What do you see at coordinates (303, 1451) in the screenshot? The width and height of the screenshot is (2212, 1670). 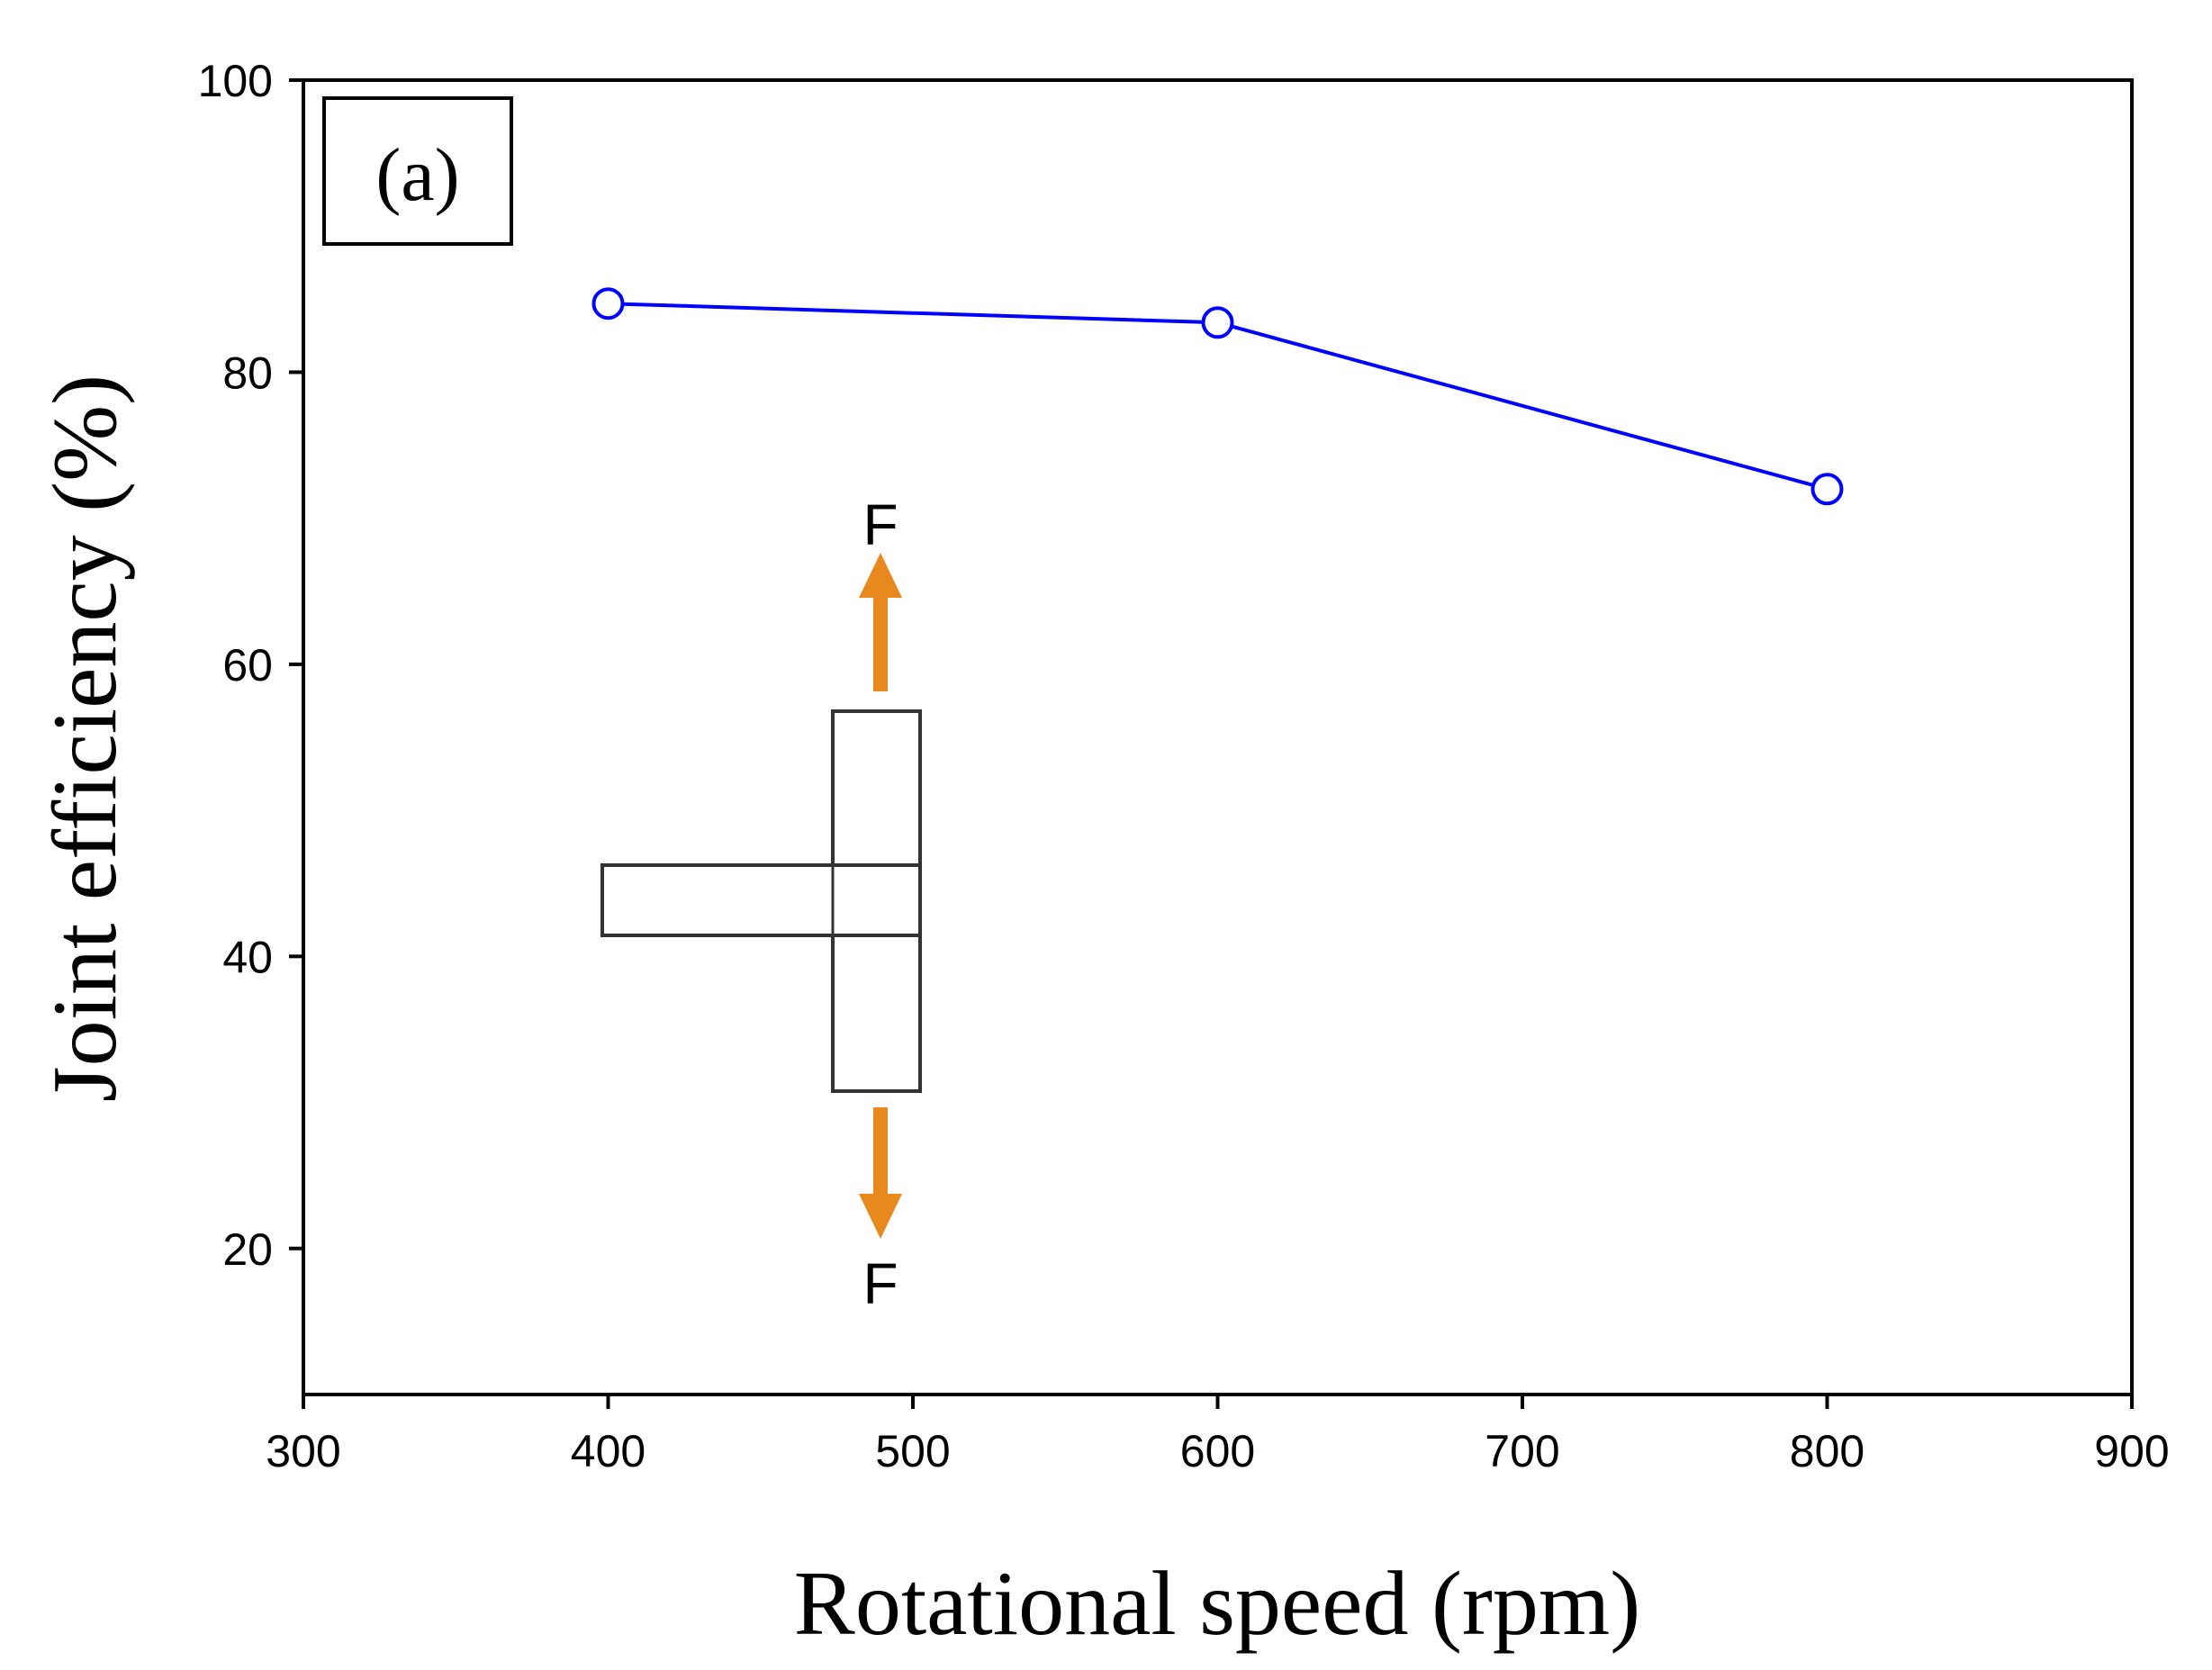 I see `x-tick-label-300: 300` at bounding box center [303, 1451].